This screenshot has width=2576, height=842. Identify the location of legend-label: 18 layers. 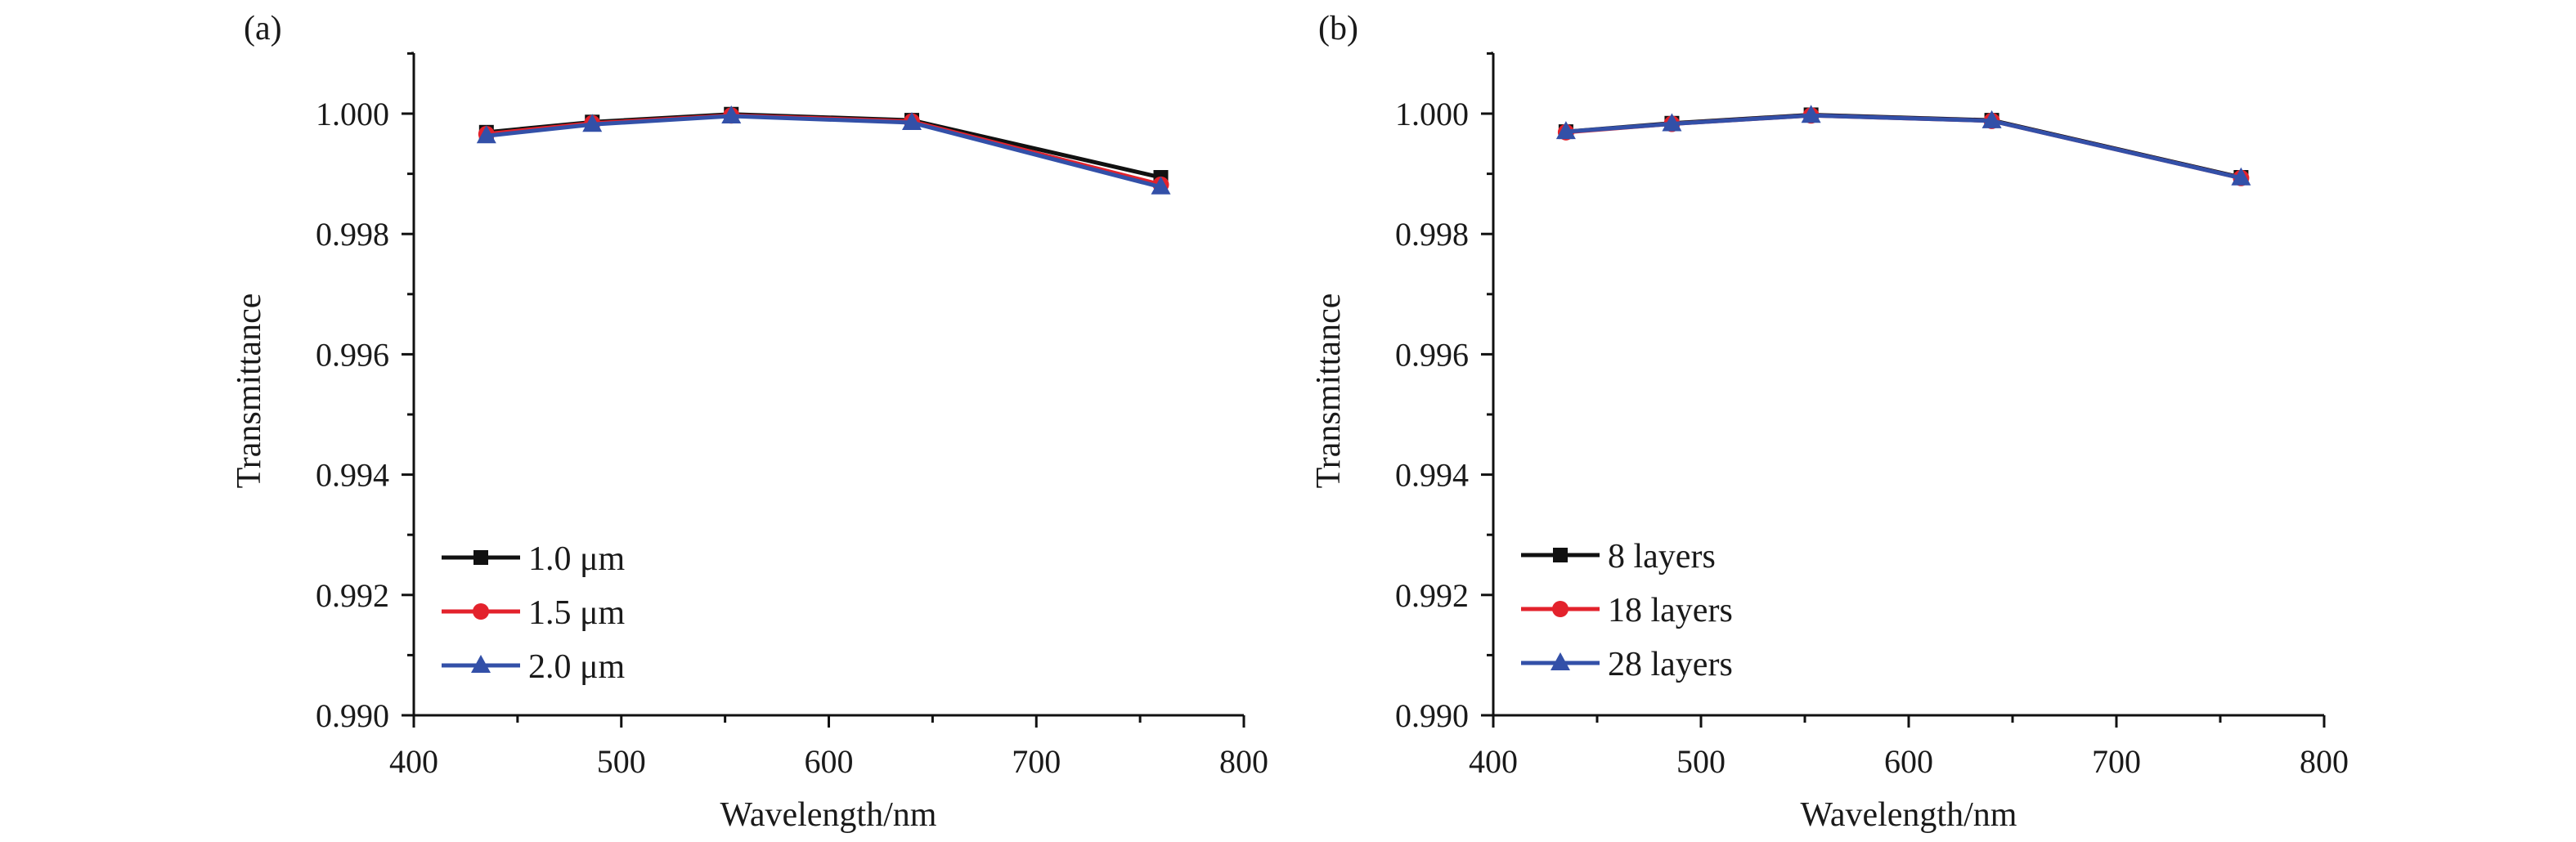
(1670, 610).